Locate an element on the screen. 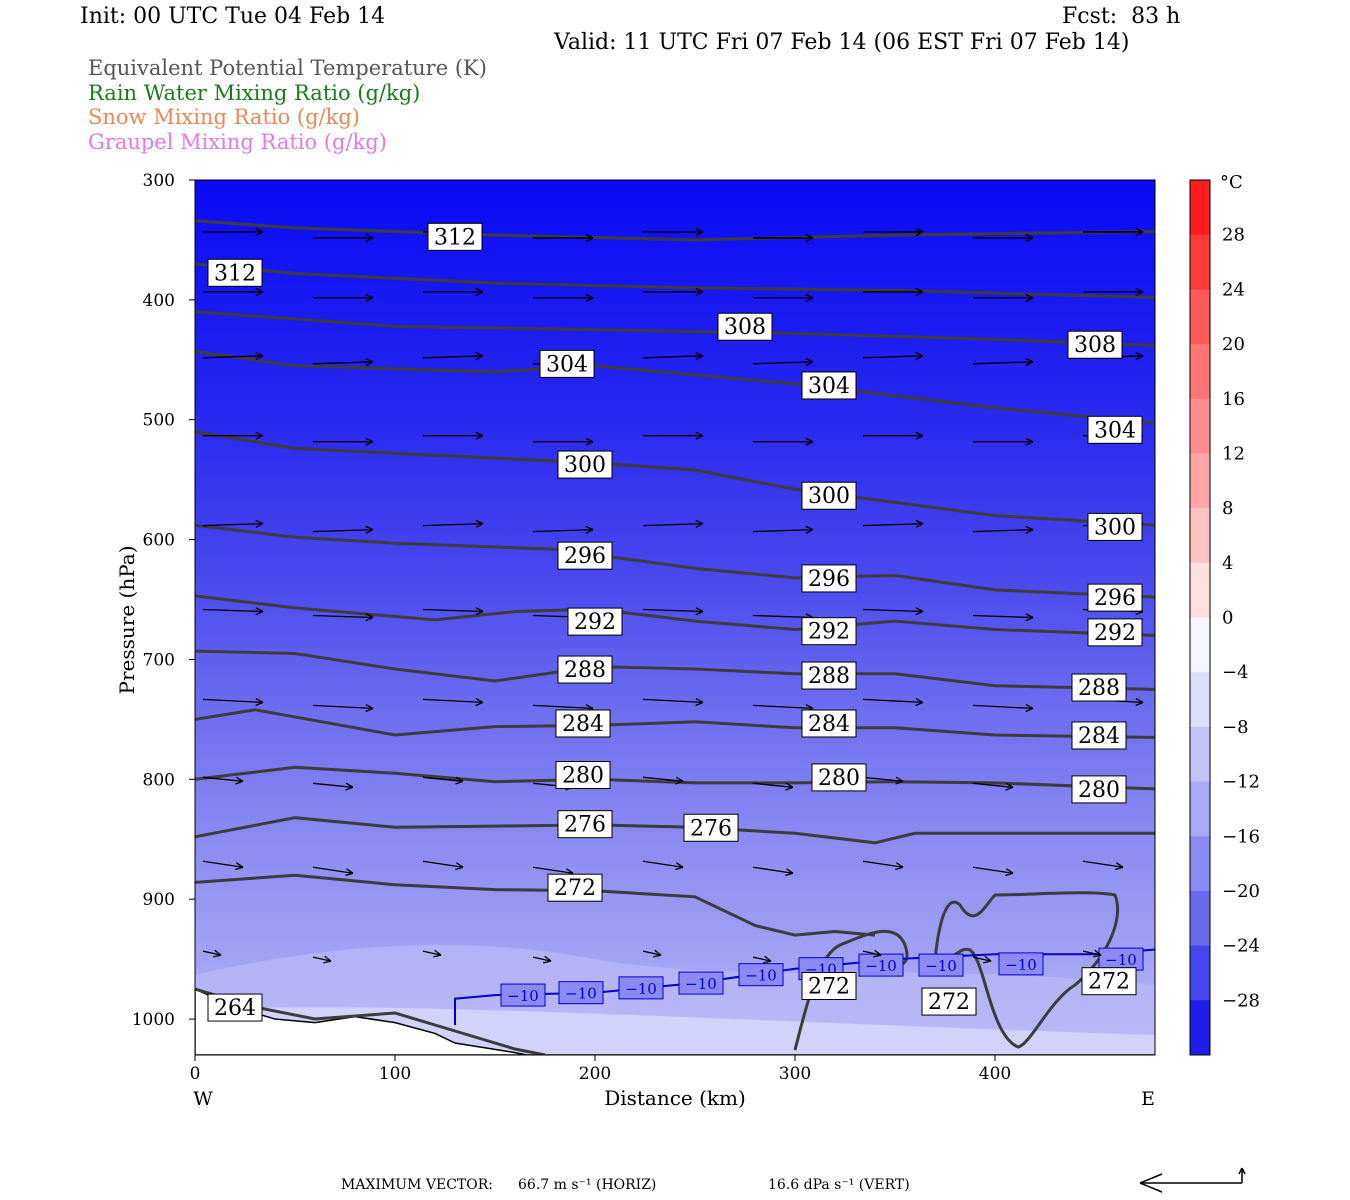  y-tick-label: 900 is located at coordinates (159, 900).